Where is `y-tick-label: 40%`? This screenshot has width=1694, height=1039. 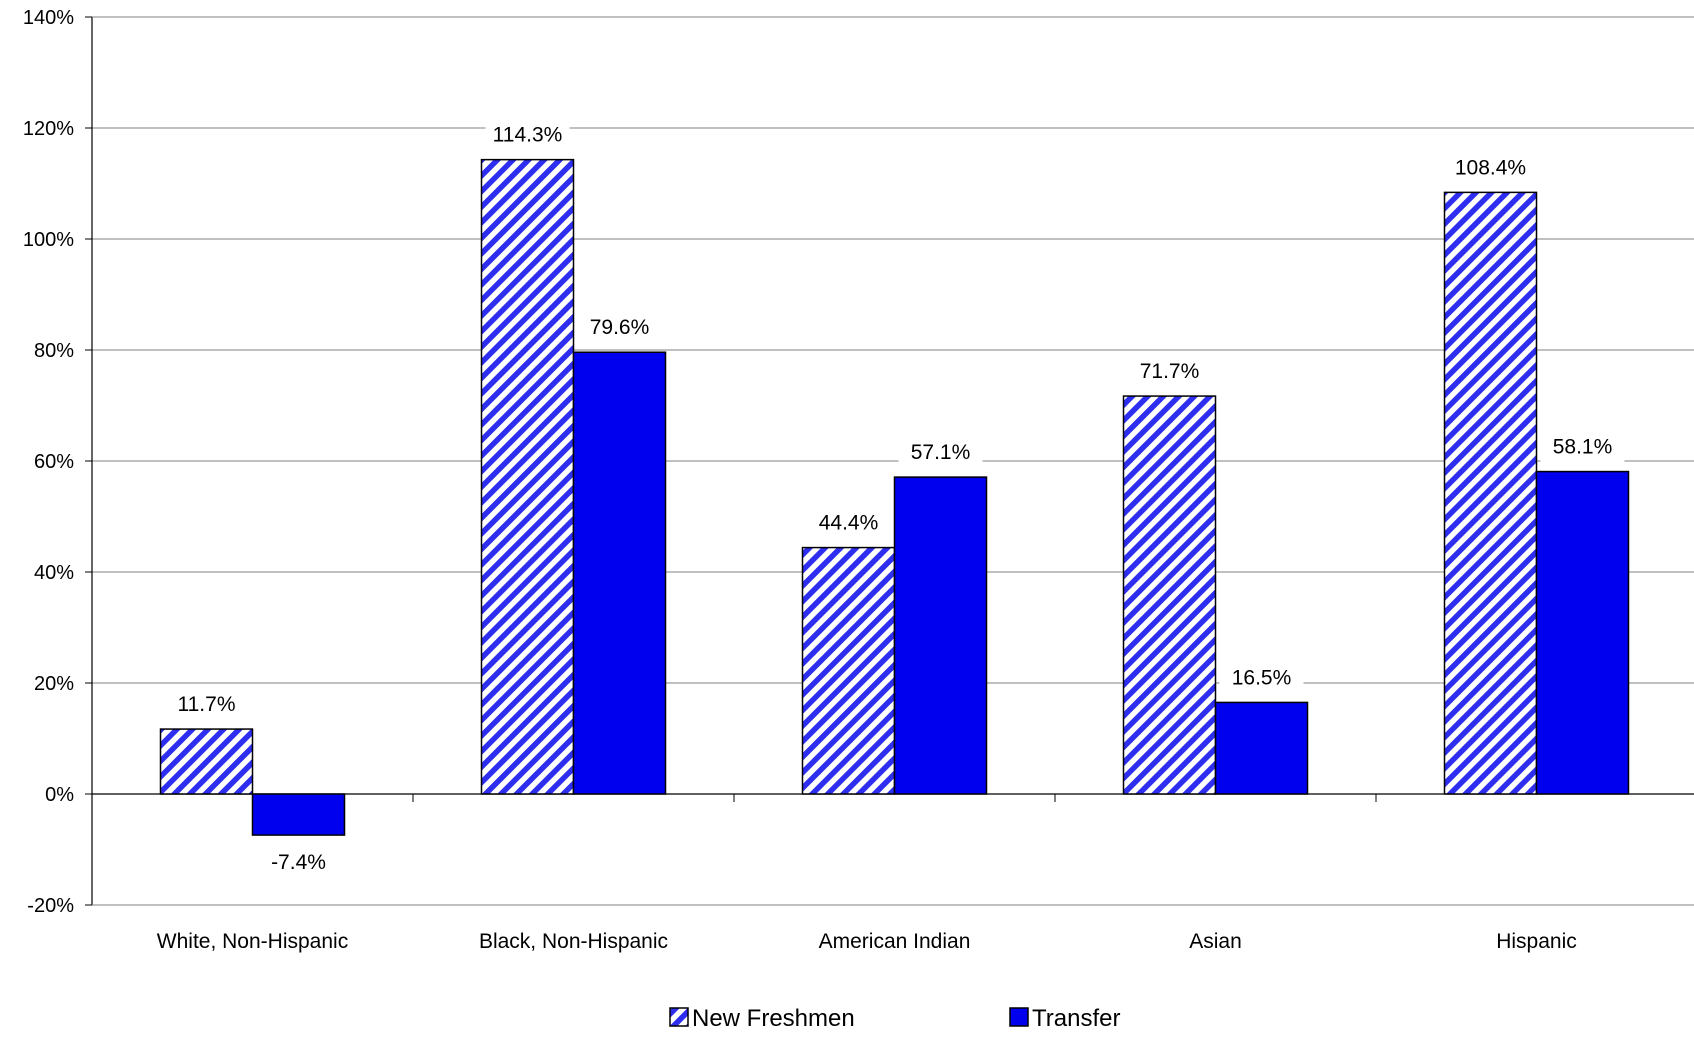 y-tick-label: 40% is located at coordinates (54, 573).